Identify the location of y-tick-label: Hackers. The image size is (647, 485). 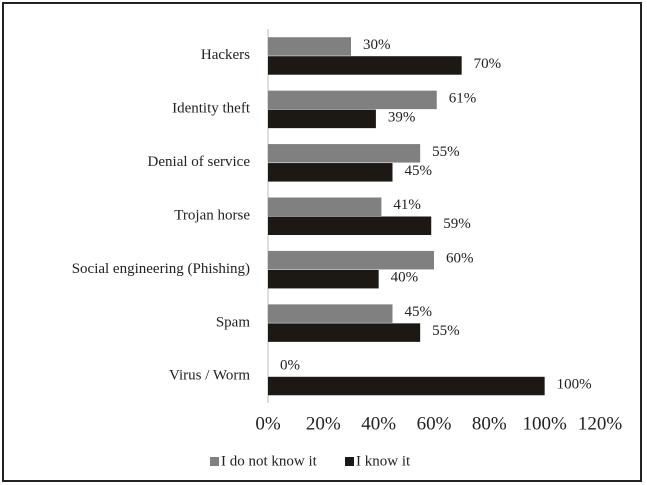
(225, 55).